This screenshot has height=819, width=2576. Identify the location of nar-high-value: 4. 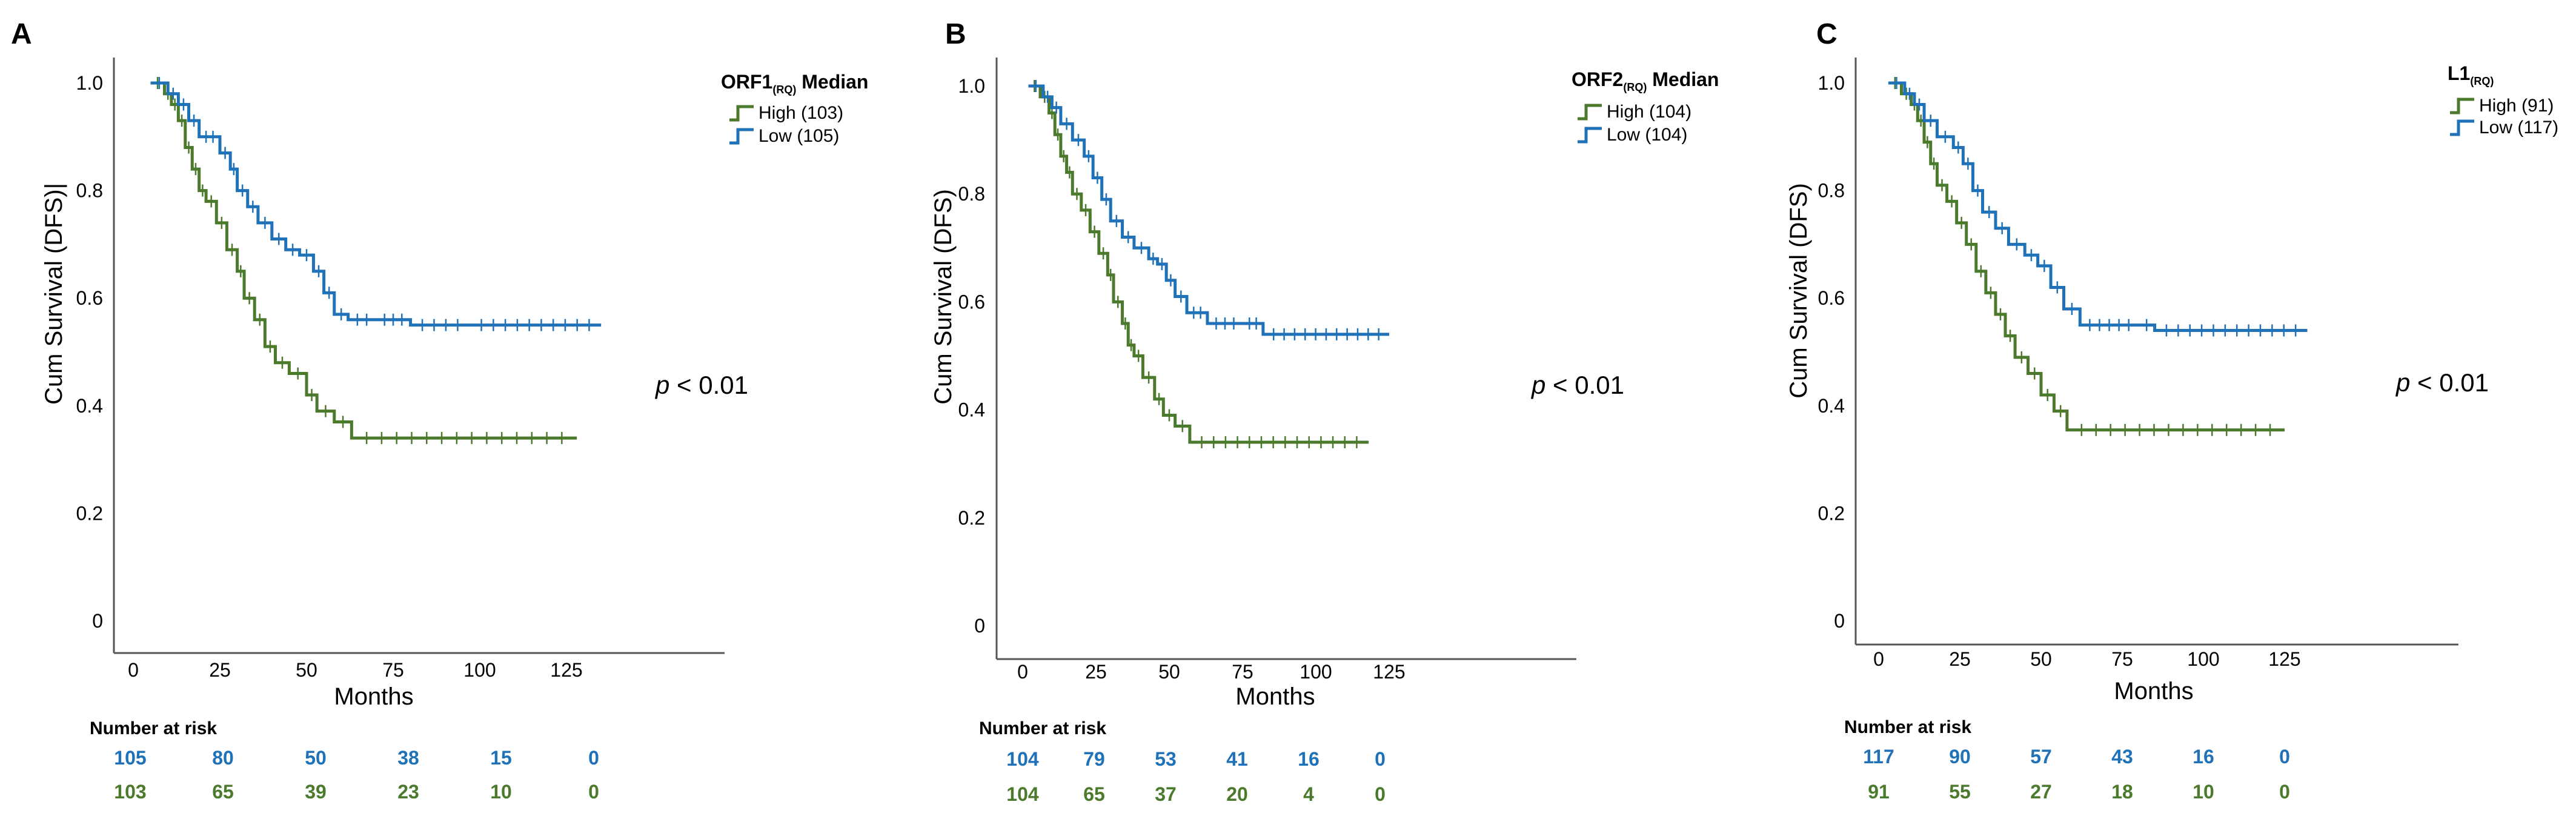
(1309, 794).